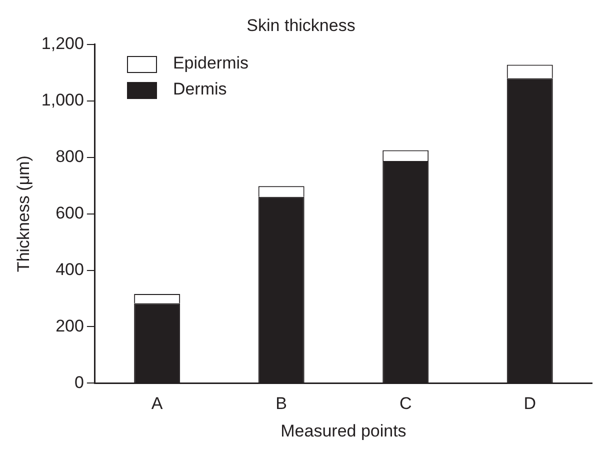 The width and height of the screenshot is (610, 458). What do you see at coordinates (62, 44) in the screenshot?
I see `y-tick-label: 1,200` at bounding box center [62, 44].